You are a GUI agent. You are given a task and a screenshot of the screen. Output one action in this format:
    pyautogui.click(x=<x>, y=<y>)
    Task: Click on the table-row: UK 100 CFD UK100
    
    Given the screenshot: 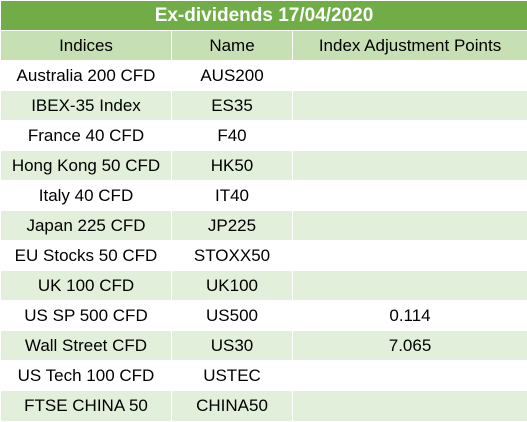 What is the action you would take?
    pyautogui.click(x=264, y=286)
    